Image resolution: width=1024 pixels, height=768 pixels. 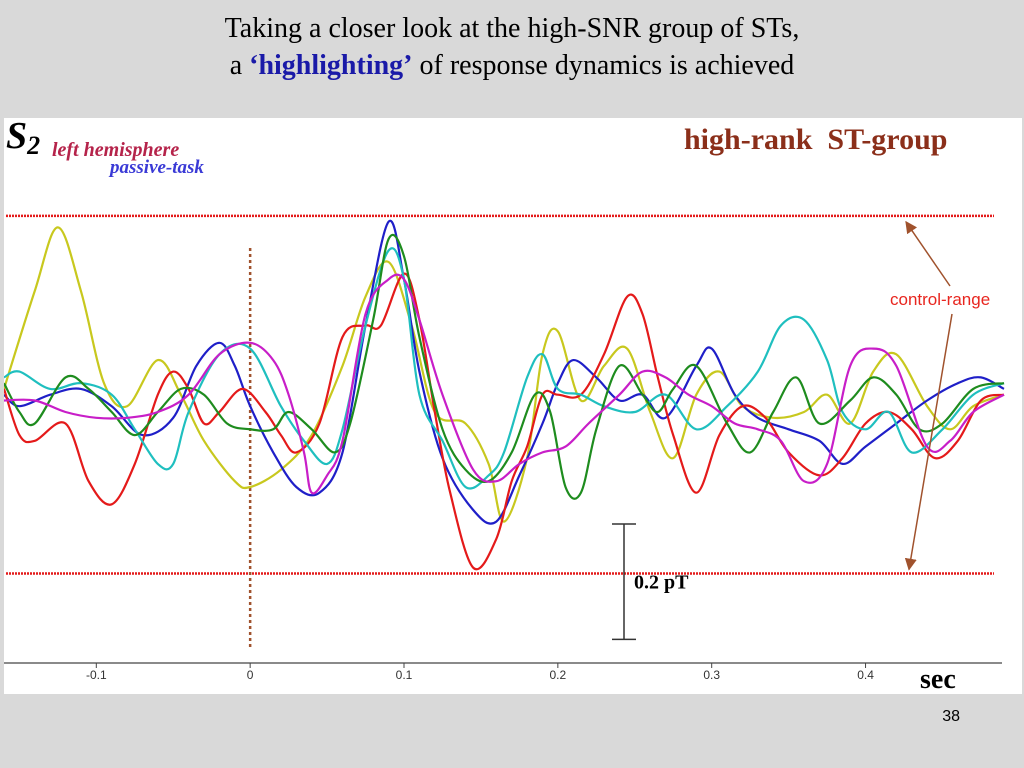 I want to click on x-axis-label: sec, so click(x=938, y=679).